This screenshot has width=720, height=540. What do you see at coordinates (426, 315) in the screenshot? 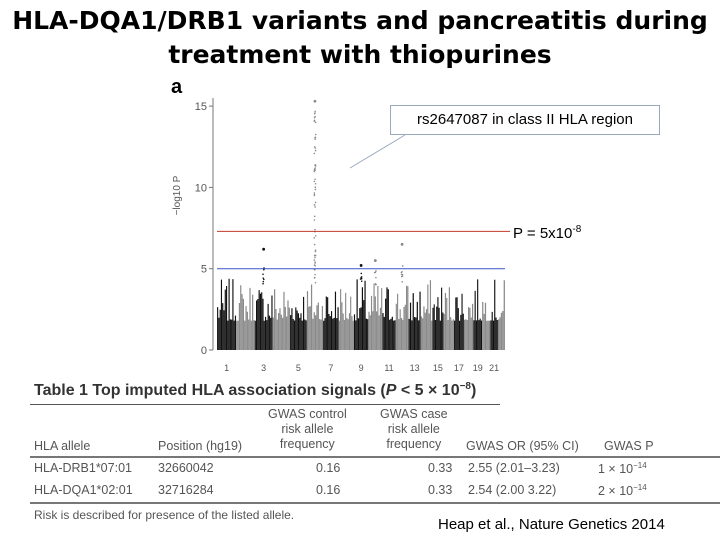
I see `chromosome-14-points` at bounding box center [426, 315].